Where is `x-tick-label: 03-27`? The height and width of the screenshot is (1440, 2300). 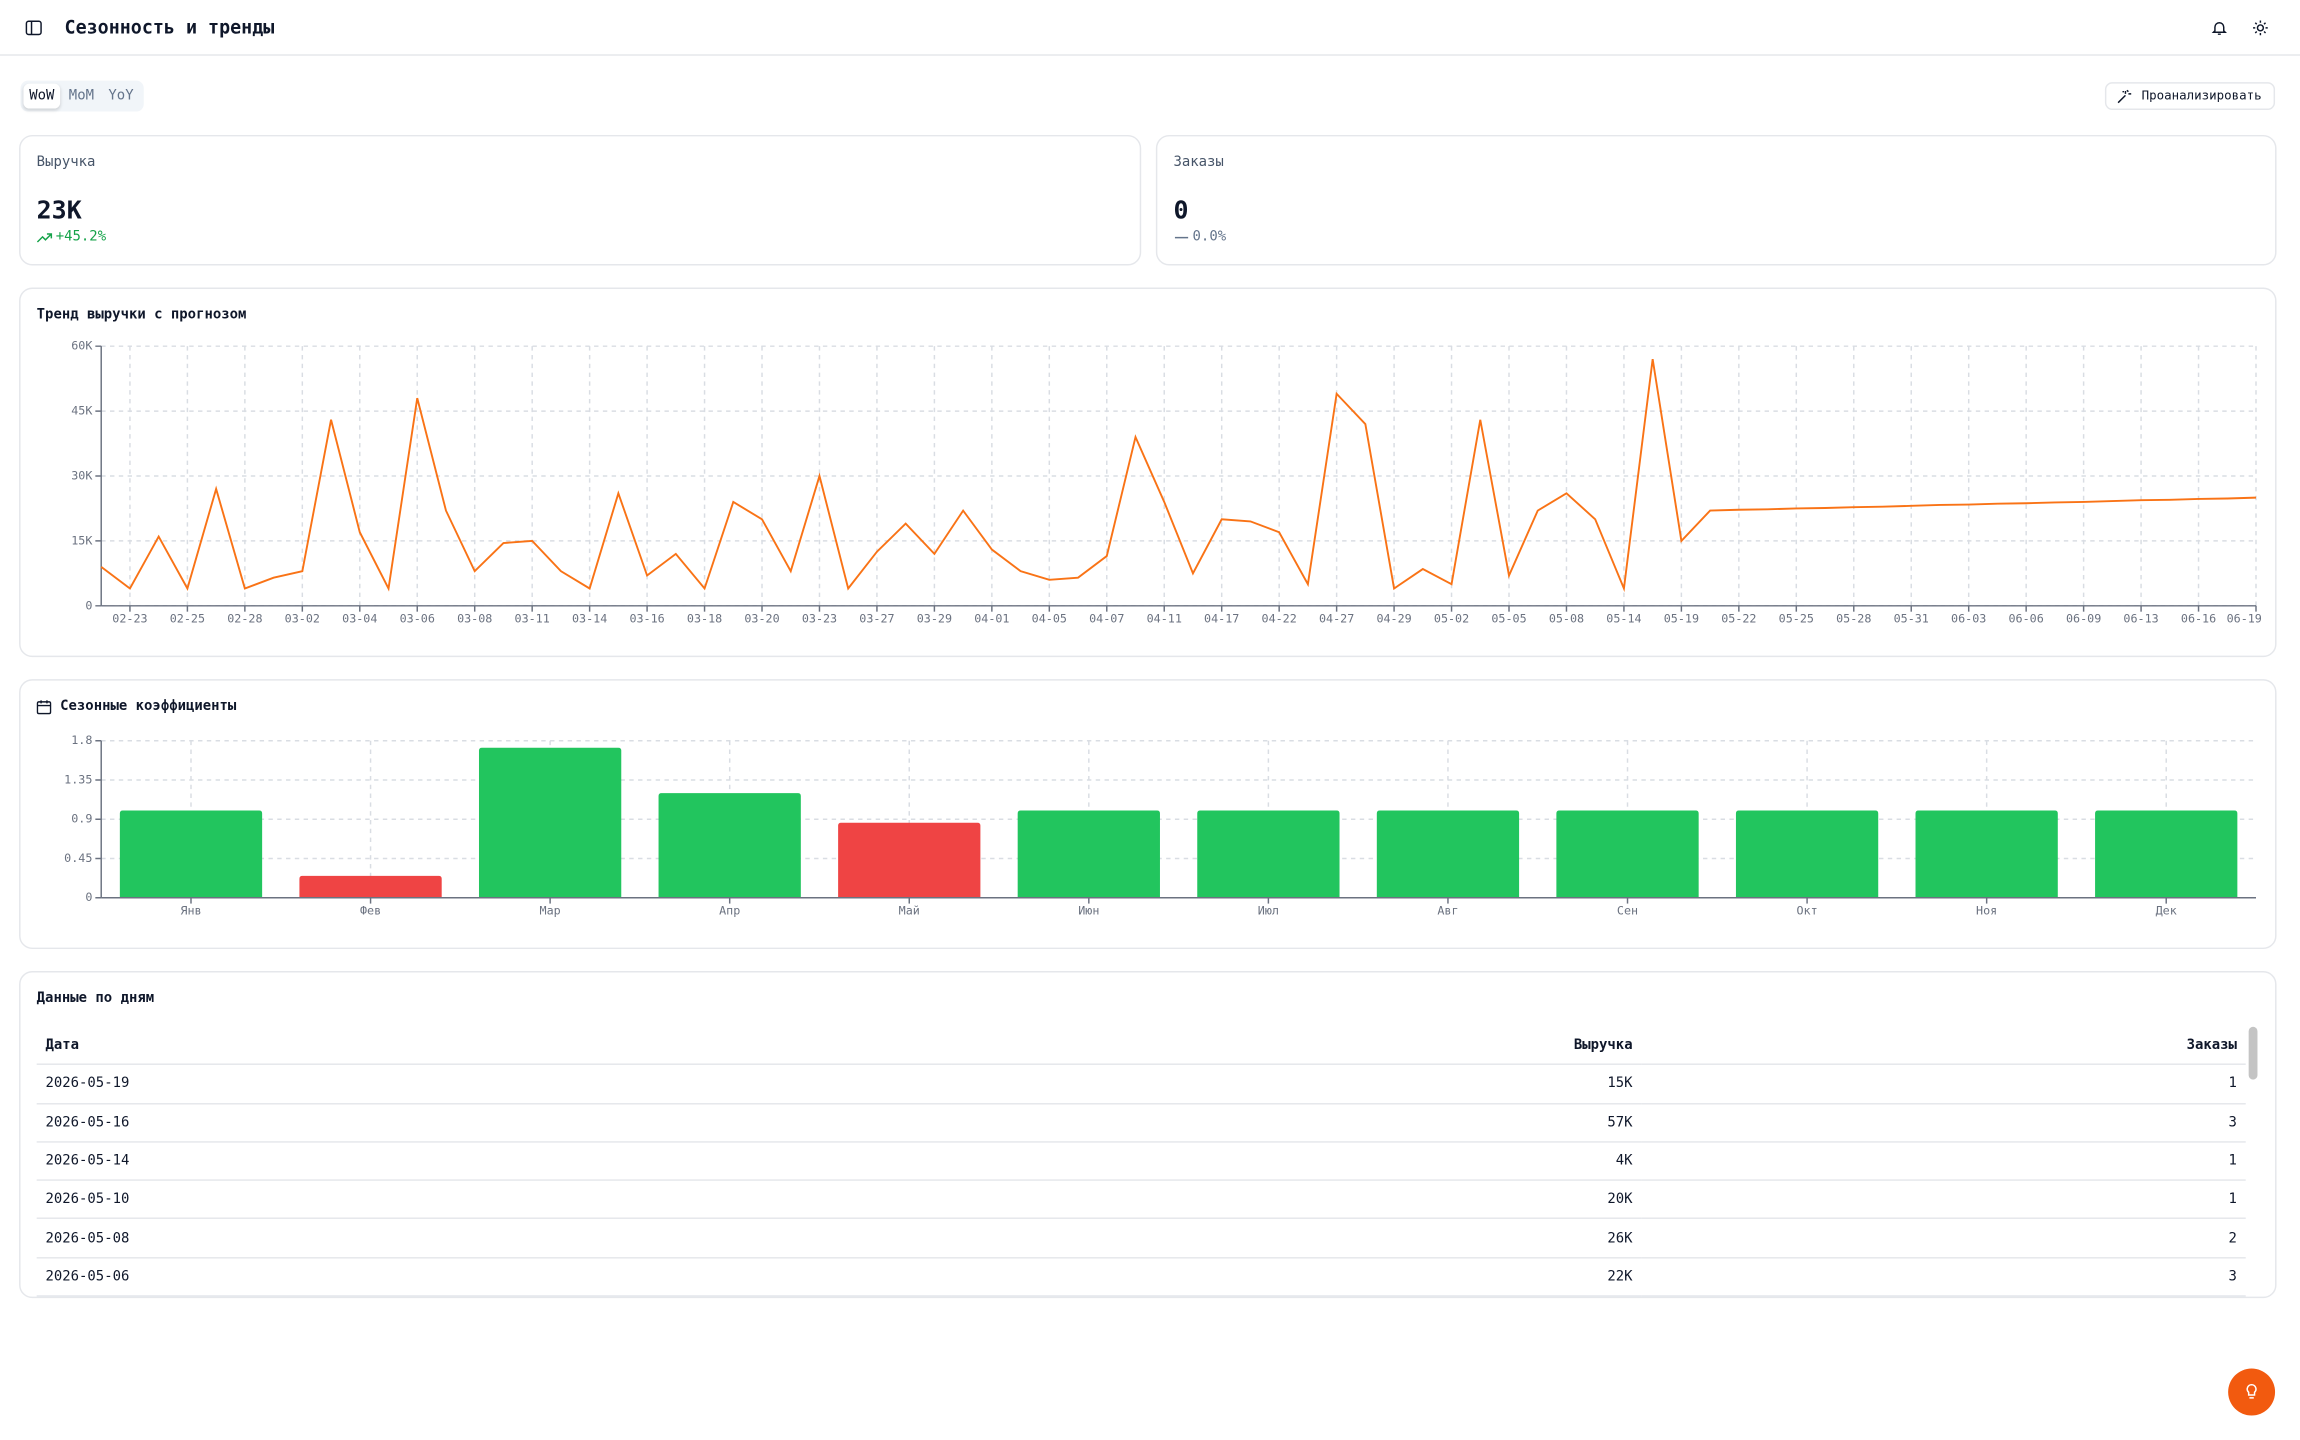 x-tick-label: 03-27 is located at coordinates (876, 619).